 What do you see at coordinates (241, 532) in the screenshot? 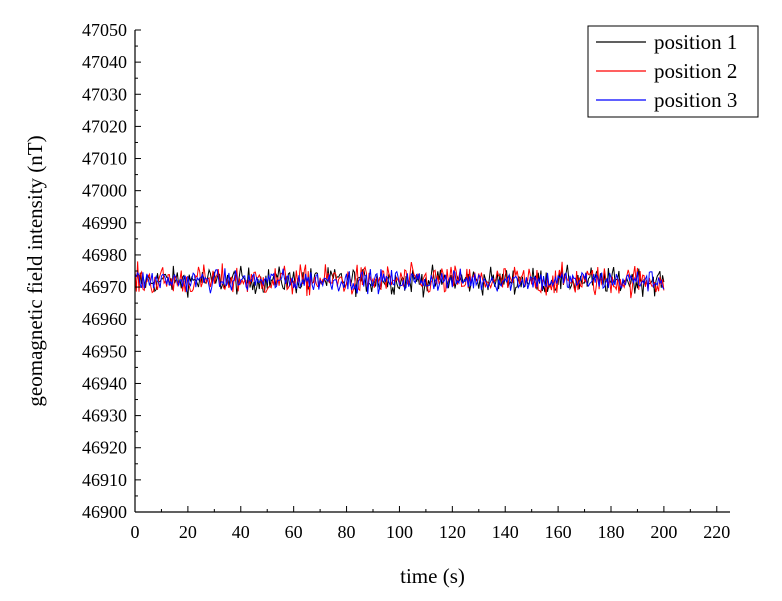
I see `x-tick-label: 40` at bounding box center [241, 532].